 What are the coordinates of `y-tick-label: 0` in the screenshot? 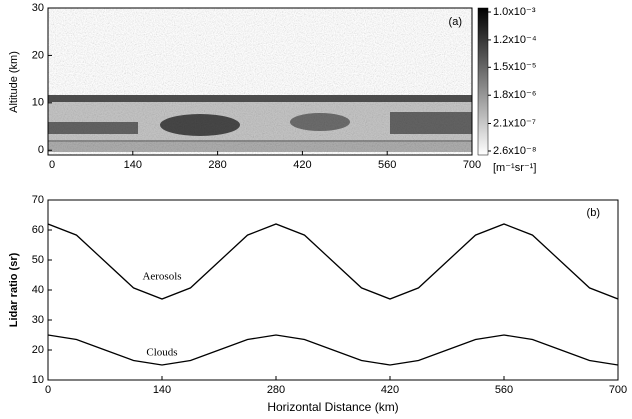 It's located at (41, 150).